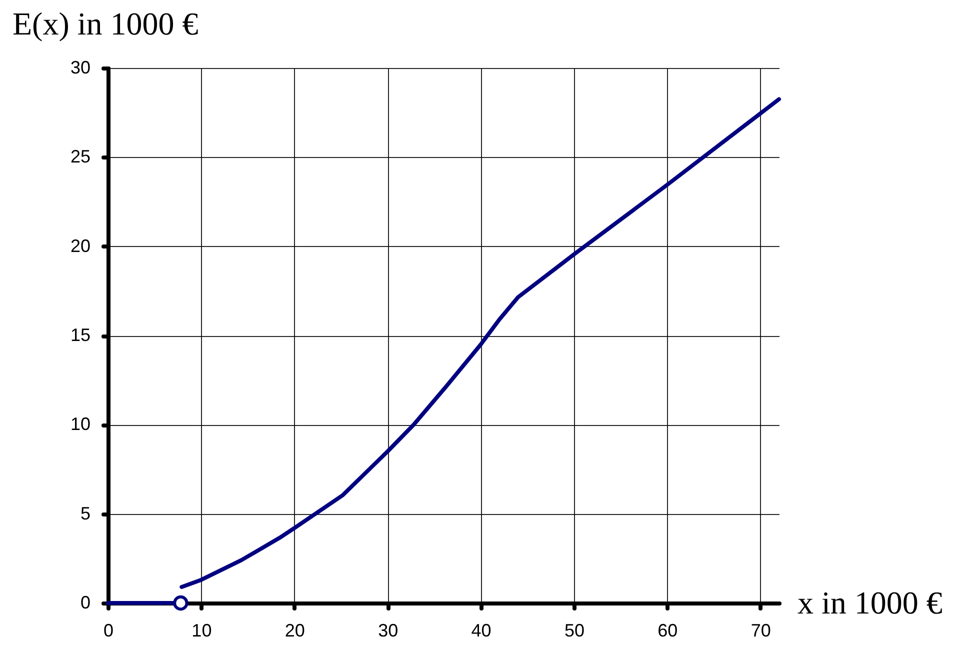  I want to click on x-tick-label: 0, so click(108, 630).